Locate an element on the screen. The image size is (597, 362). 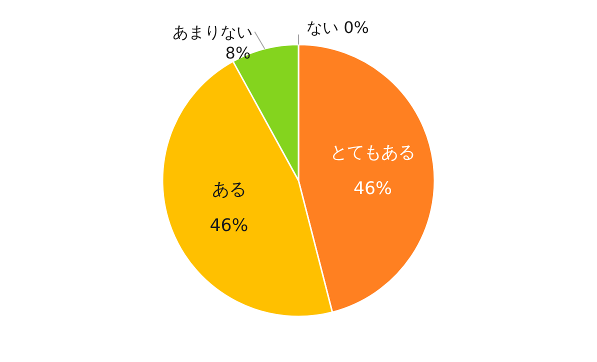
category-label: ない 0% is located at coordinates (337, 27).